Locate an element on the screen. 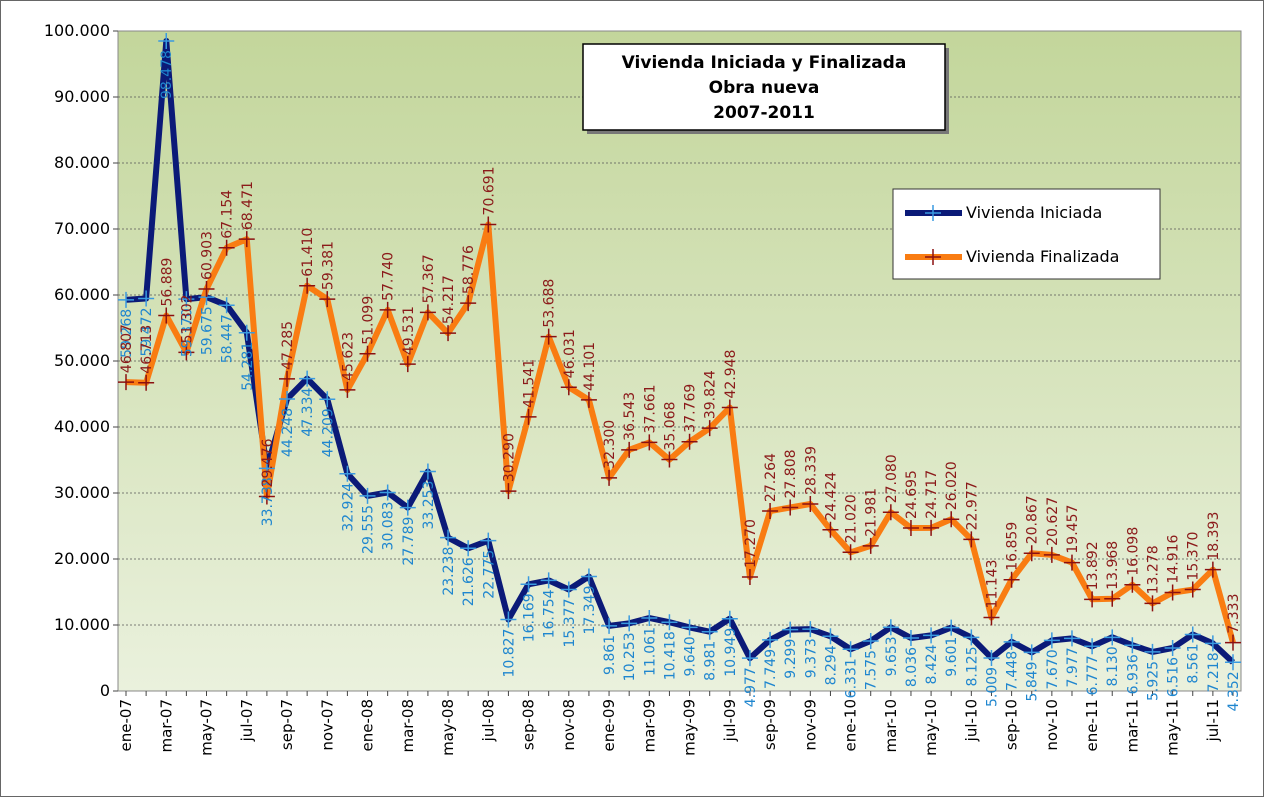 The height and width of the screenshot is (801, 1265). data-label: 46.713 is located at coordinates (147, 349).